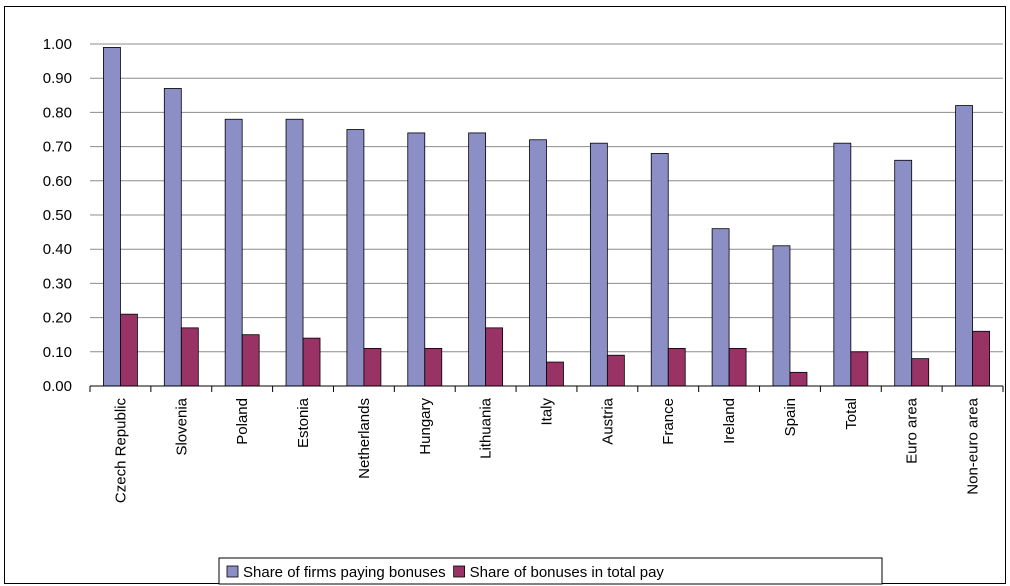  Describe the element at coordinates (120, 451) in the screenshot. I see `x-category-label: Czech Republic` at that location.